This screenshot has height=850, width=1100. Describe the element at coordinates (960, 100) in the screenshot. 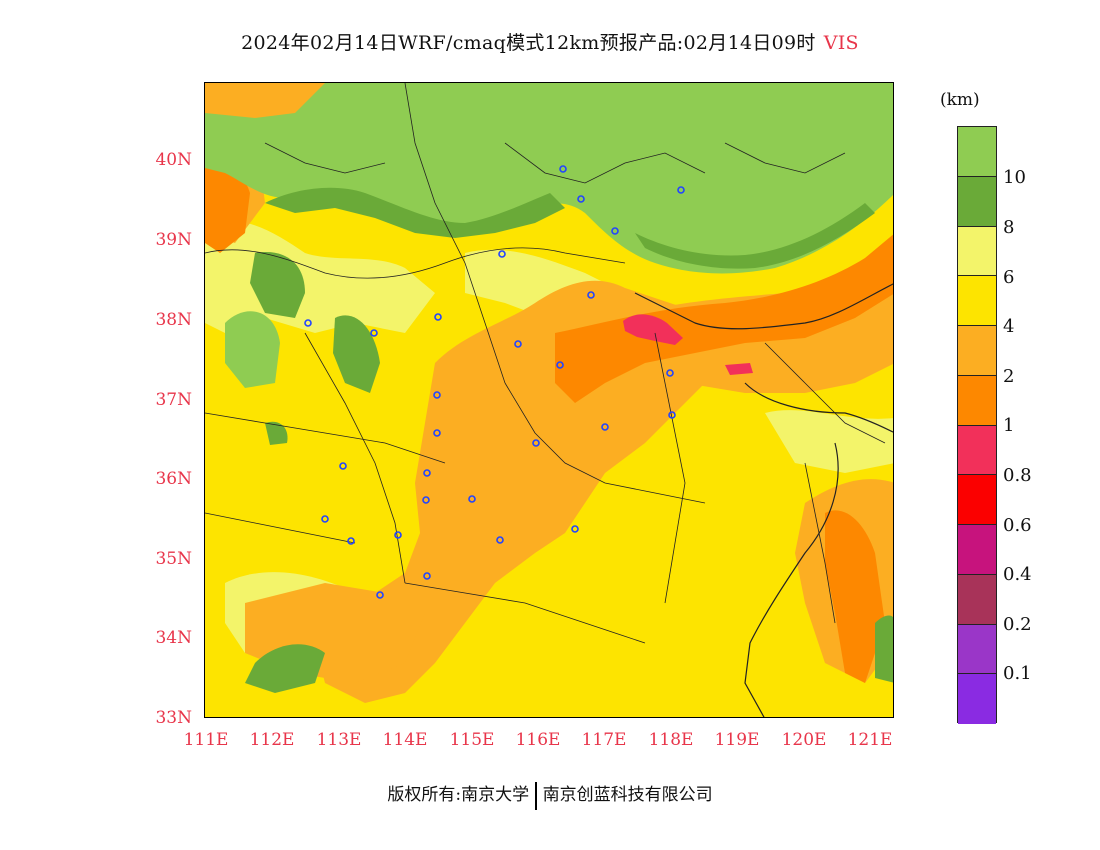

I see `legend-unit: (km)` at that location.